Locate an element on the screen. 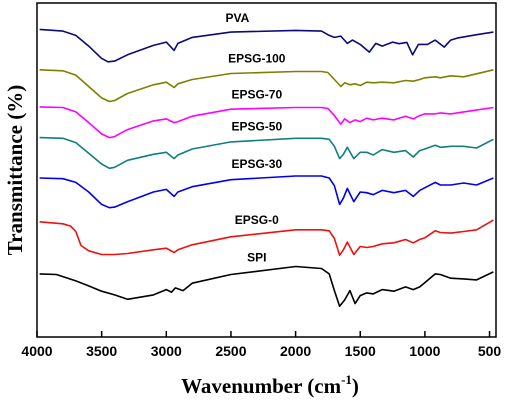 This screenshot has width=505, height=402. series-label-epsg-30: EPSG-30 is located at coordinates (256, 164).